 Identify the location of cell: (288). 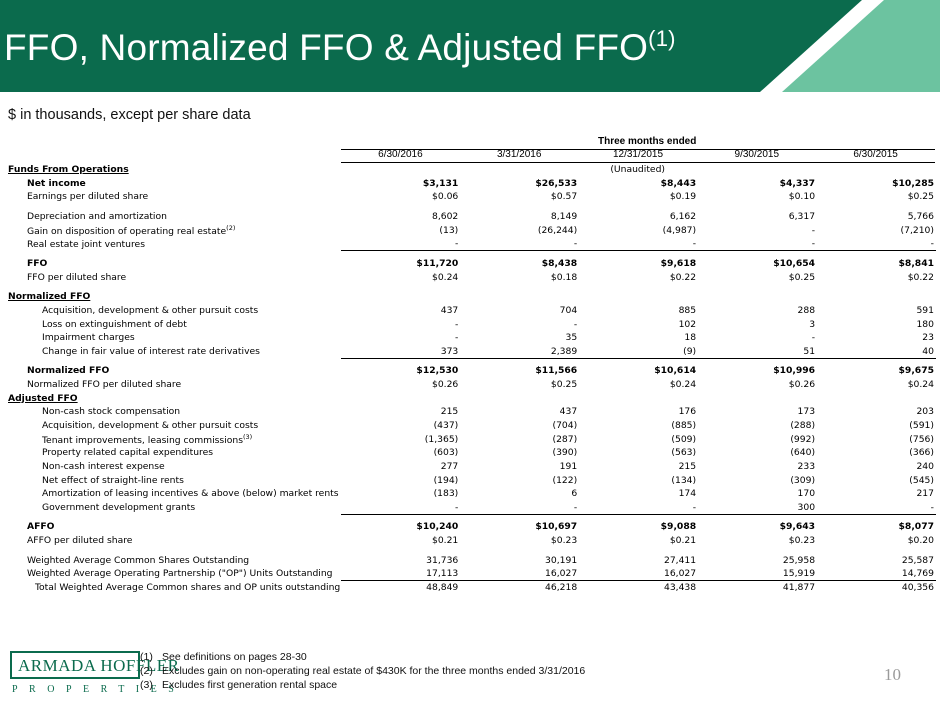
(803, 425).